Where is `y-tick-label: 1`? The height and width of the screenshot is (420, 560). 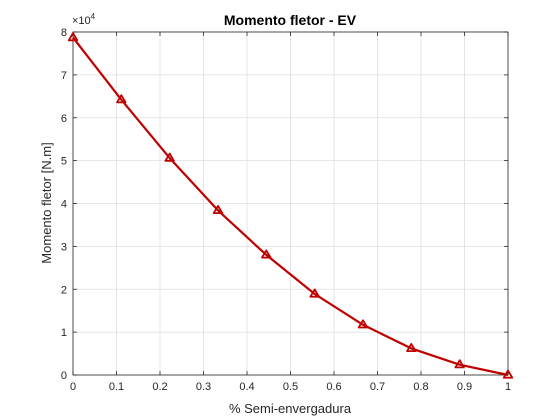
y-tick-label: 1 is located at coordinates (64, 333).